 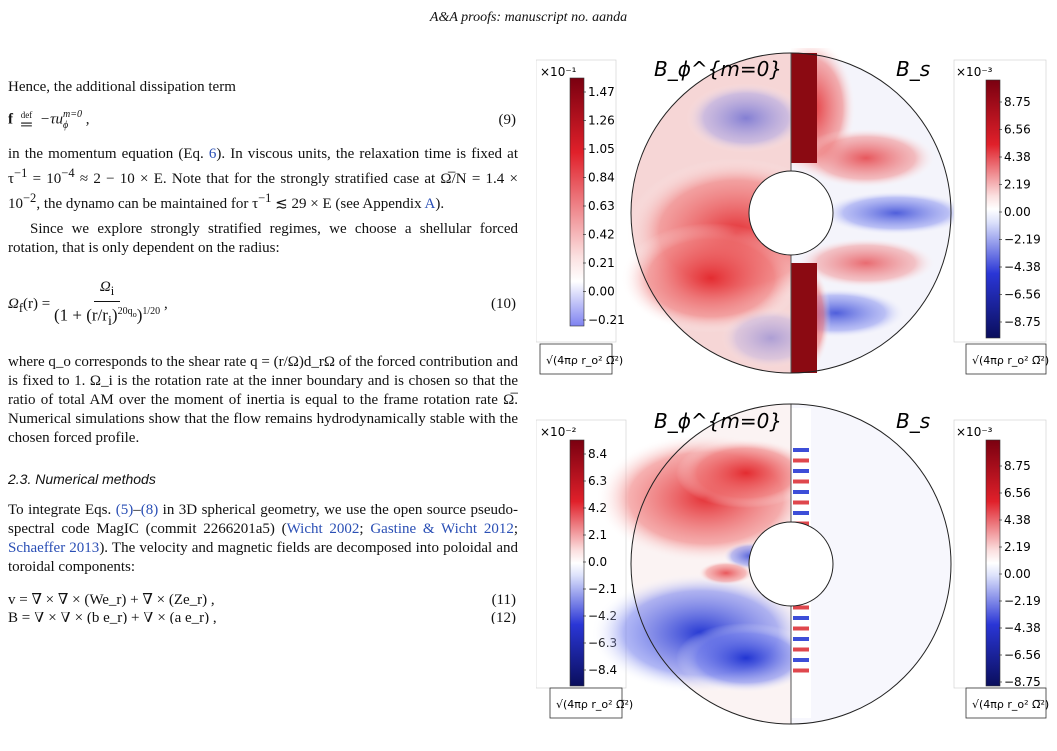 What do you see at coordinates (262, 618) in the screenshot?
I see `equation-12: B = ∇ × ∇ × (b e_r) + ∇ × (a e_r) , (12)` at bounding box center [262, 618].